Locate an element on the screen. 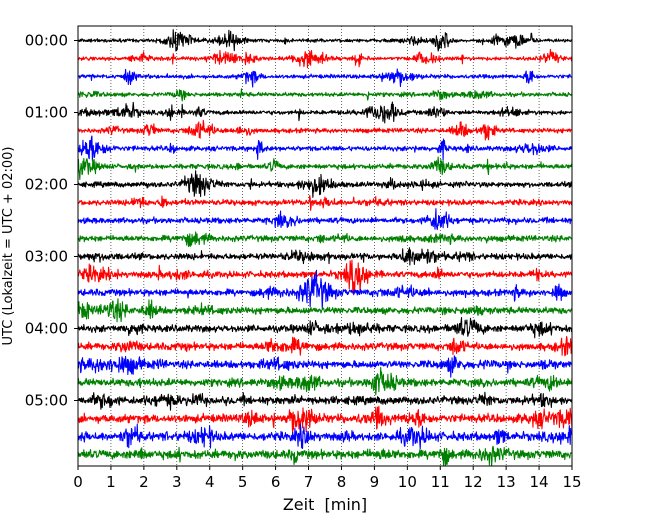  y-tick-label-2: 02:00 is located at coordinates (46, 185).